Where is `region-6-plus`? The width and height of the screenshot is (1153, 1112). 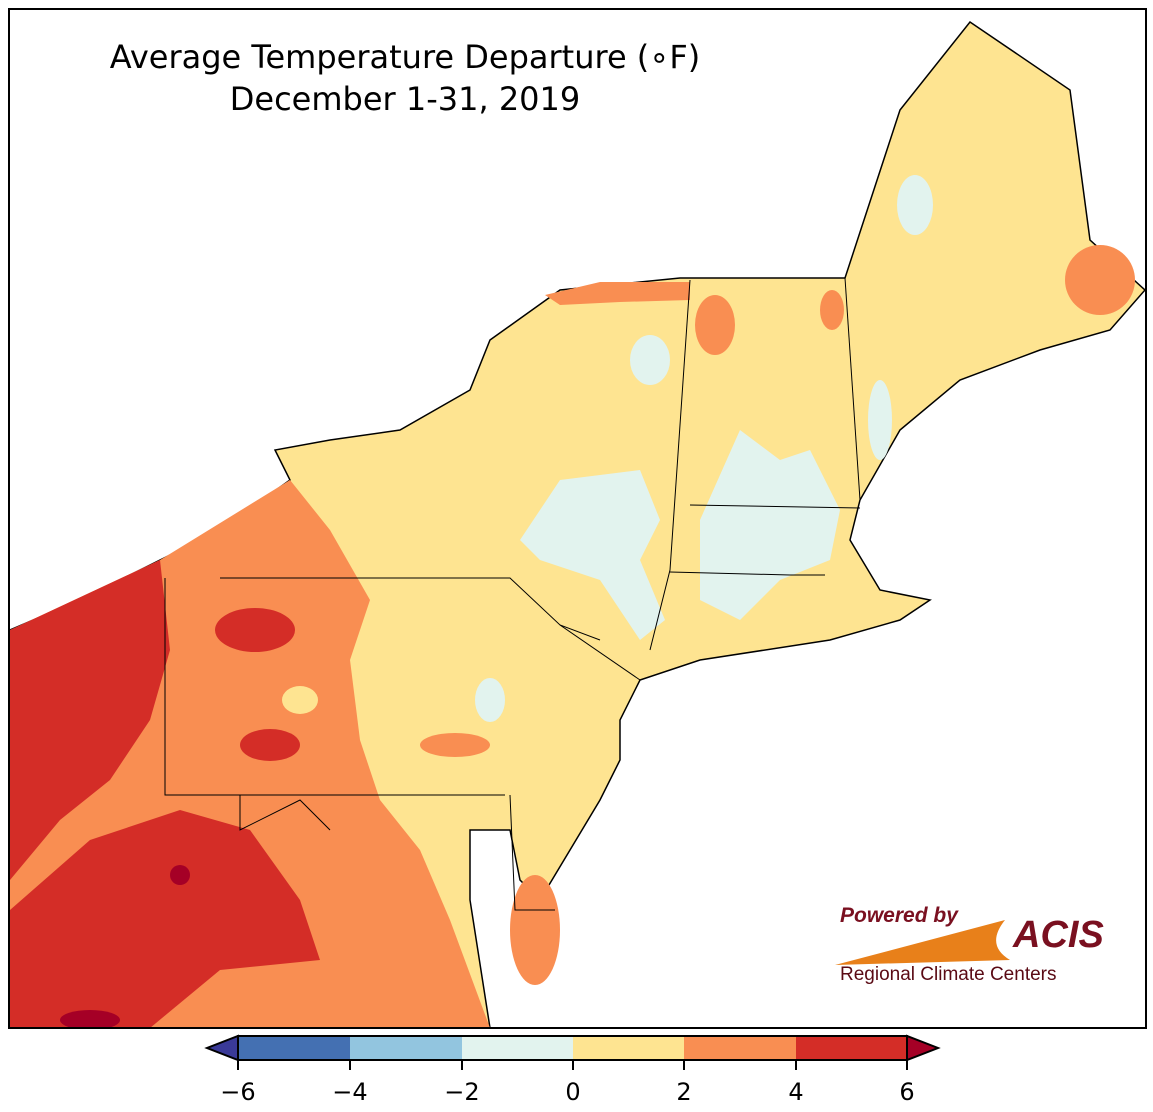
region-6-plus is located at coordinates (180, 875).